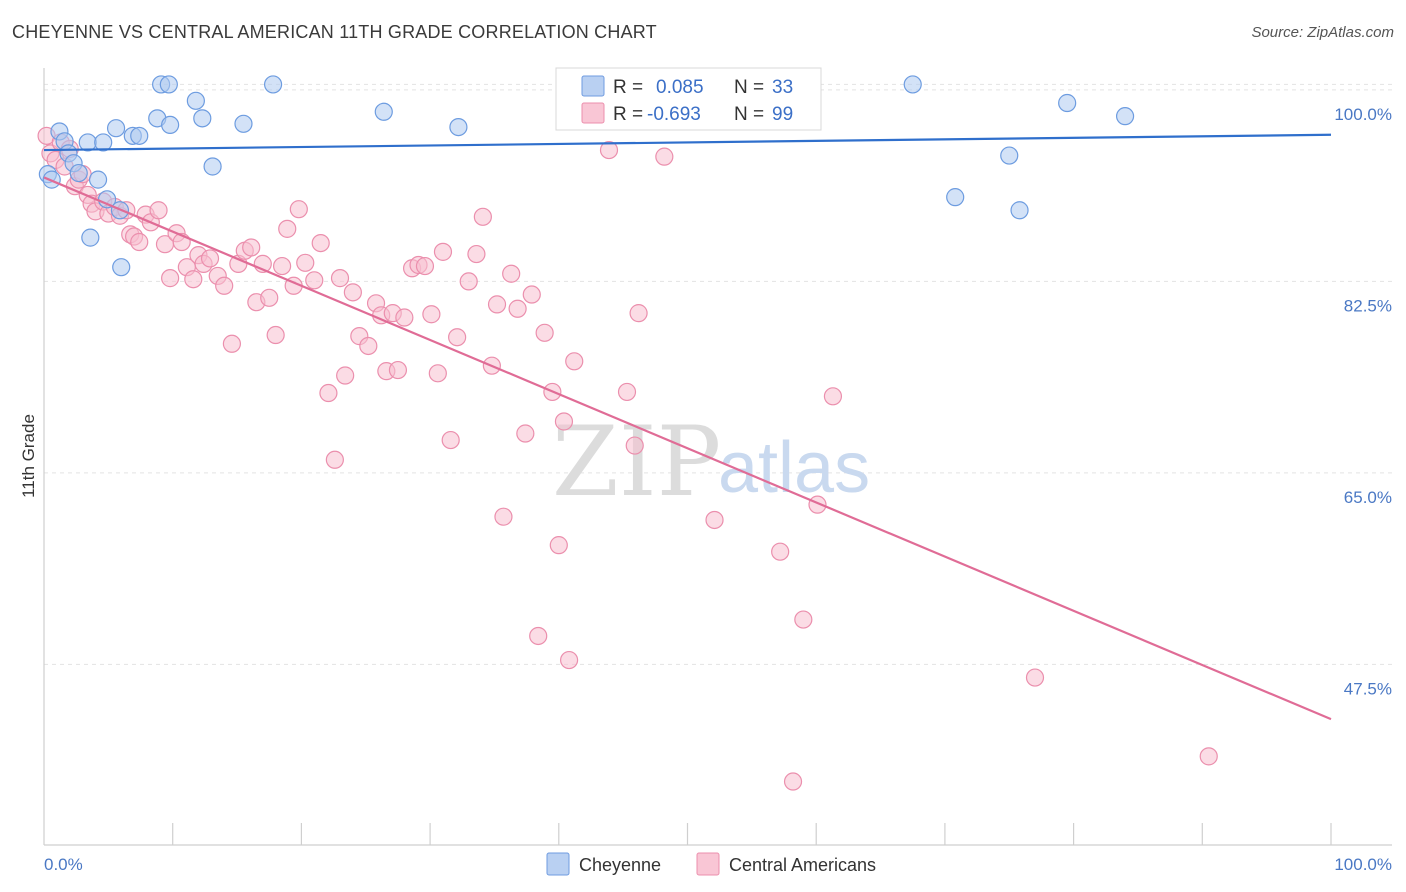 The image size is (1406, 892). Describe the element at coordinates (749, 114) in the screenshot. I see `legend-n-label-central-americans: N =` at that location.